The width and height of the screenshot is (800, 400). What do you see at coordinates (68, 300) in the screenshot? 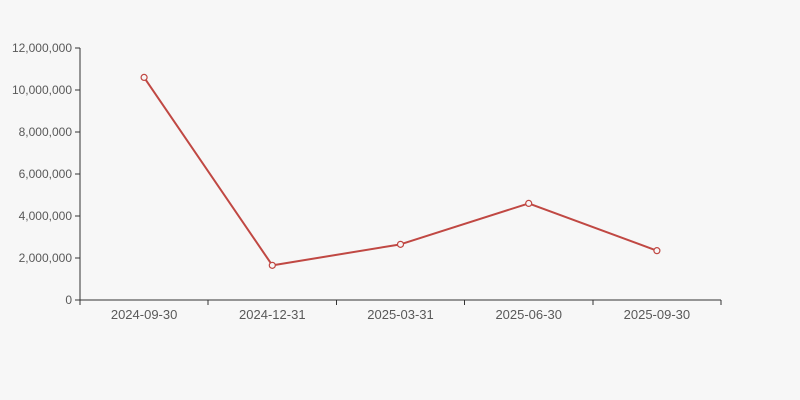
I see `y-tick-label: 0` at bounding box center [68, 300].